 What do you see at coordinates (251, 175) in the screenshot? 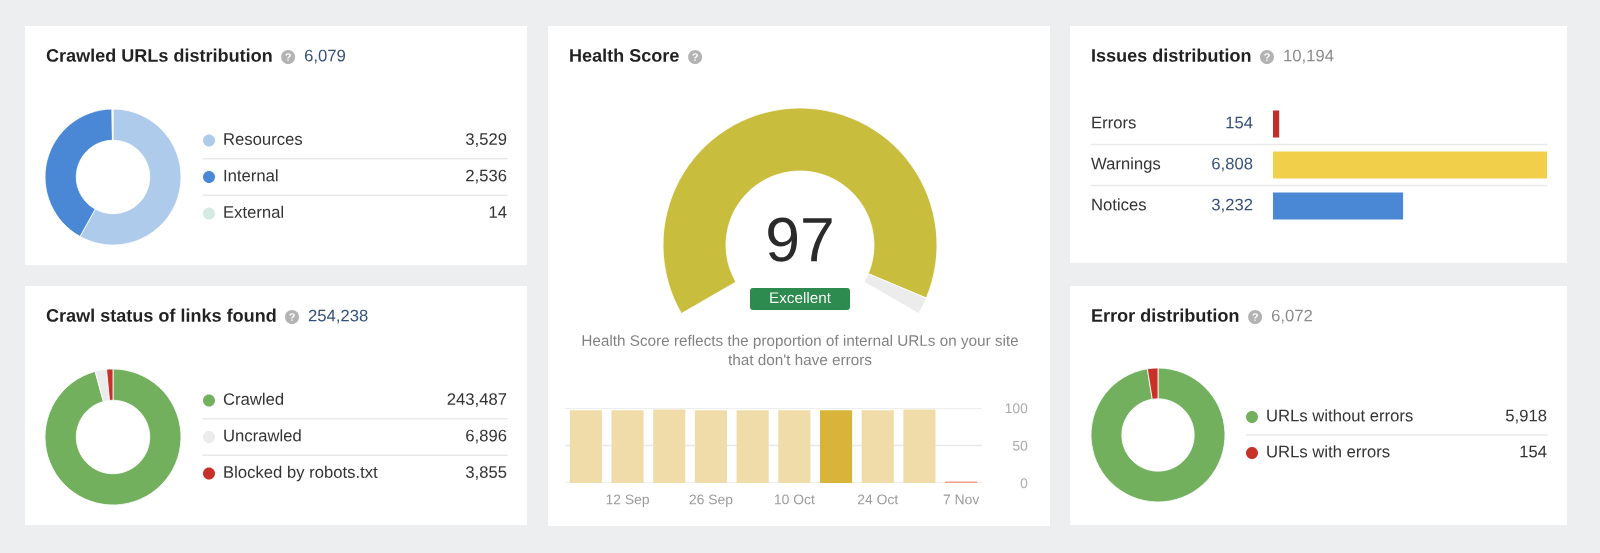
I see `legend-label: Internal` at bounding box center [251, 175].